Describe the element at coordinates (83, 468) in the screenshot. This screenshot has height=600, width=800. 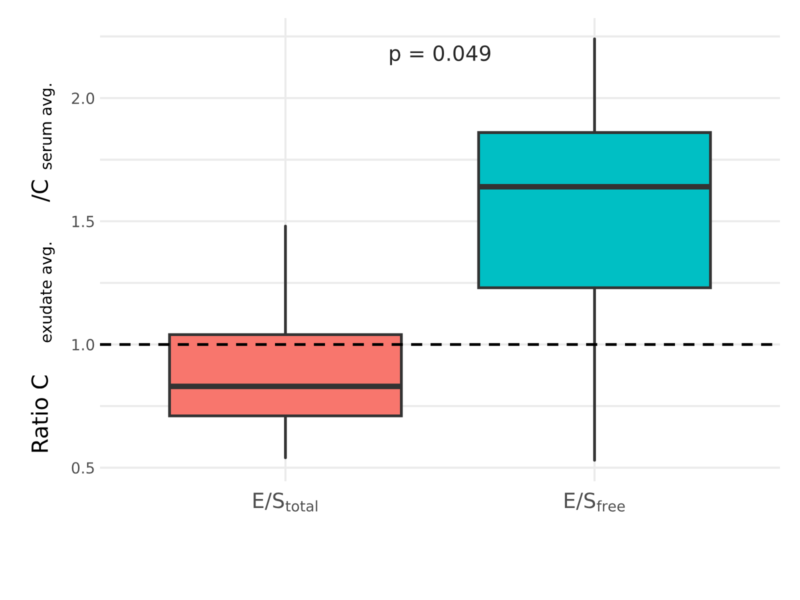
I see `y-tick-label: 0.5` at that location.